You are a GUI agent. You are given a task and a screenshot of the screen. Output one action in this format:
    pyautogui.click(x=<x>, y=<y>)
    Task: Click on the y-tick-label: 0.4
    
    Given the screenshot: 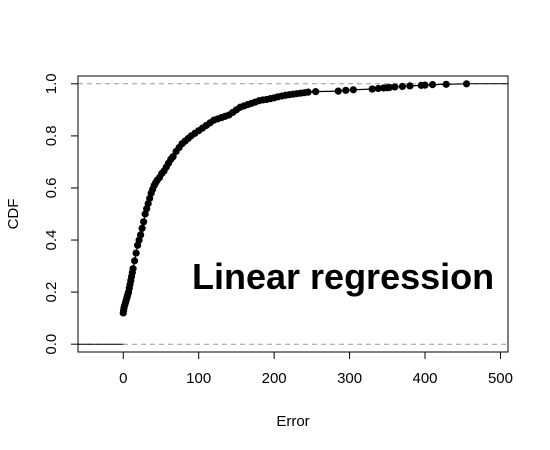 What is the action you would take?
    pyautogui.click(x=51, y=240)
    